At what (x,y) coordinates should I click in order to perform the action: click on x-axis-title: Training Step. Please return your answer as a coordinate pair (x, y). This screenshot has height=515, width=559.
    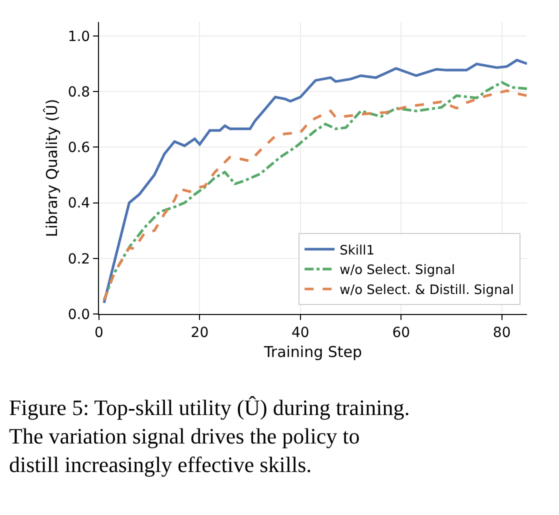
    Looking at the image, I should click on (312, 351).